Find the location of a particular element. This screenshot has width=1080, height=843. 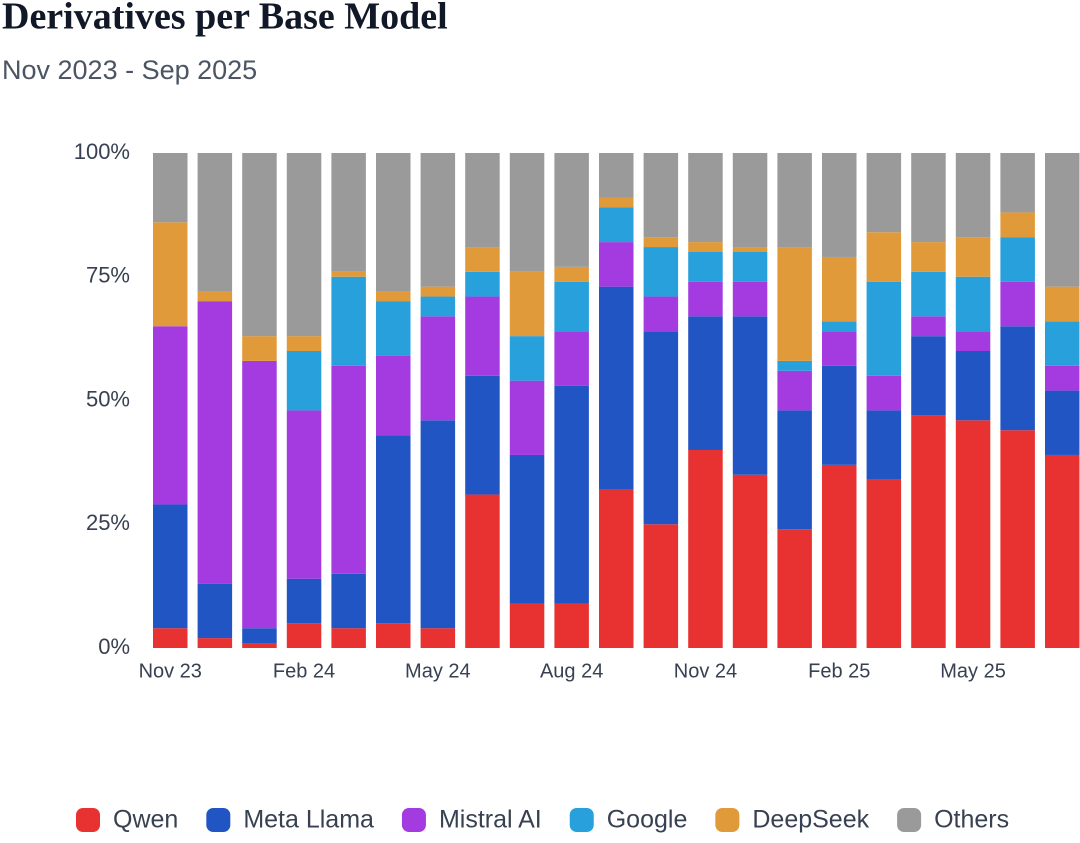

legend-label: Google is located at coordinates (647, 820).